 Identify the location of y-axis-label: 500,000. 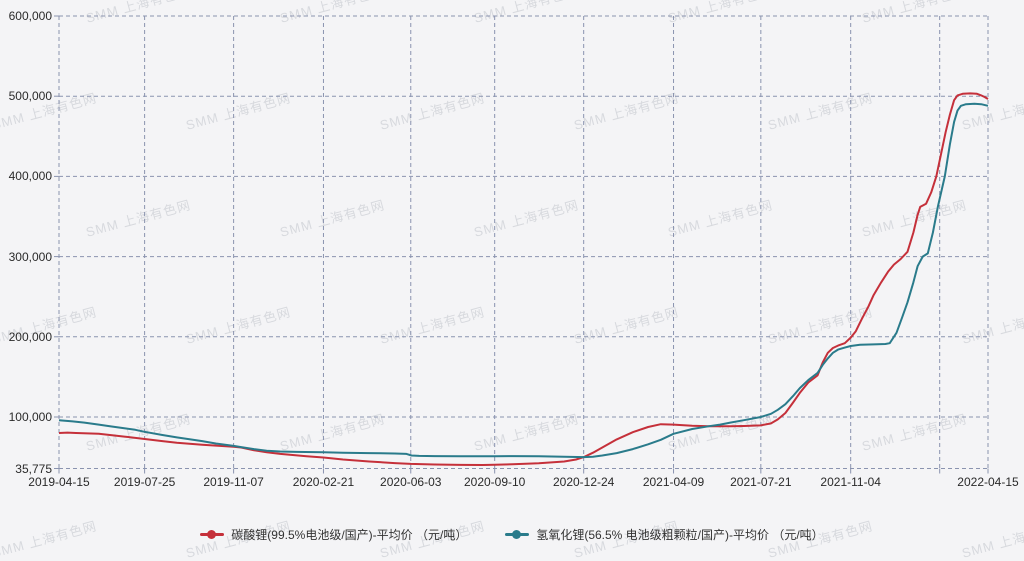
(30, 96).